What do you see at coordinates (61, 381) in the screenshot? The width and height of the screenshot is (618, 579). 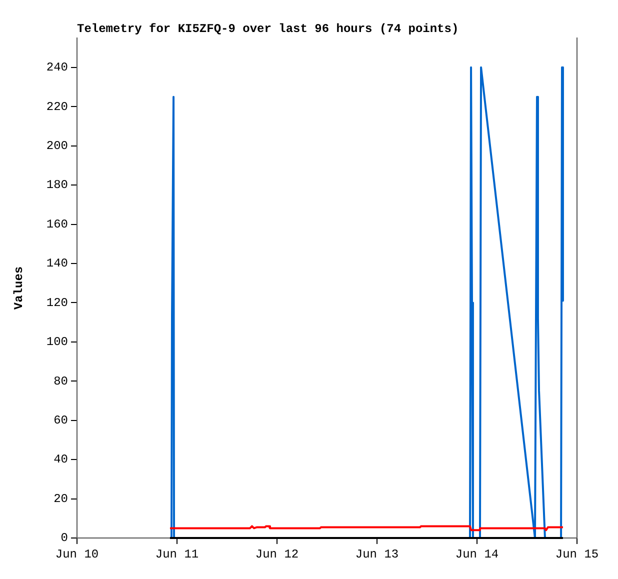 I see `y-tick-label: 80` at bounding box center [61, 381].